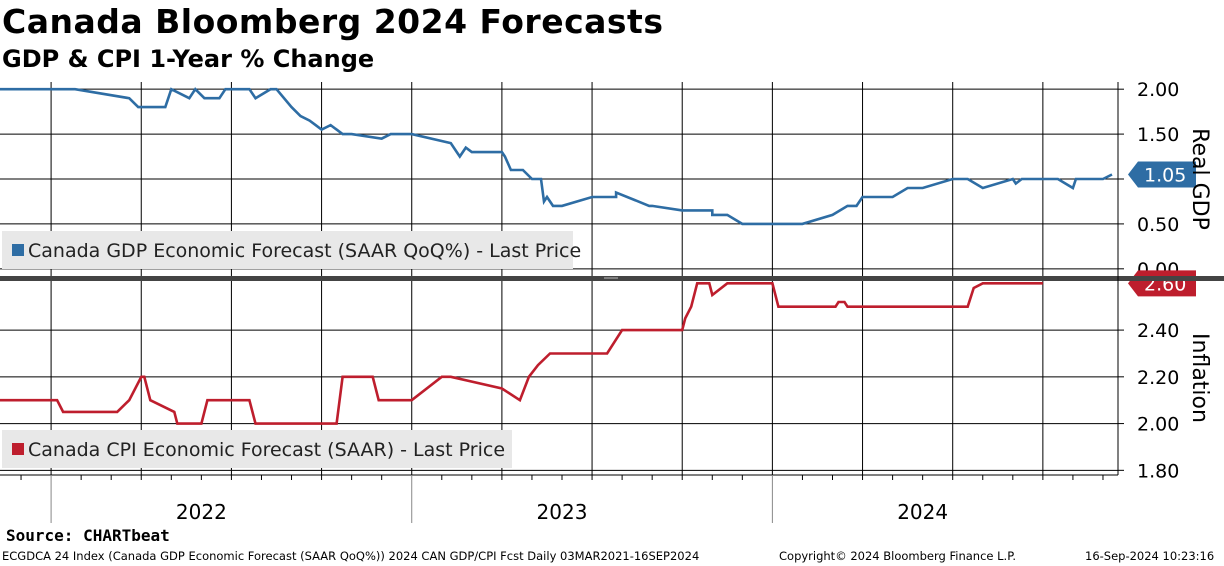 The image size is (1224, 566). I want to click on gdp-last-value-tag, so click(1162, 174).